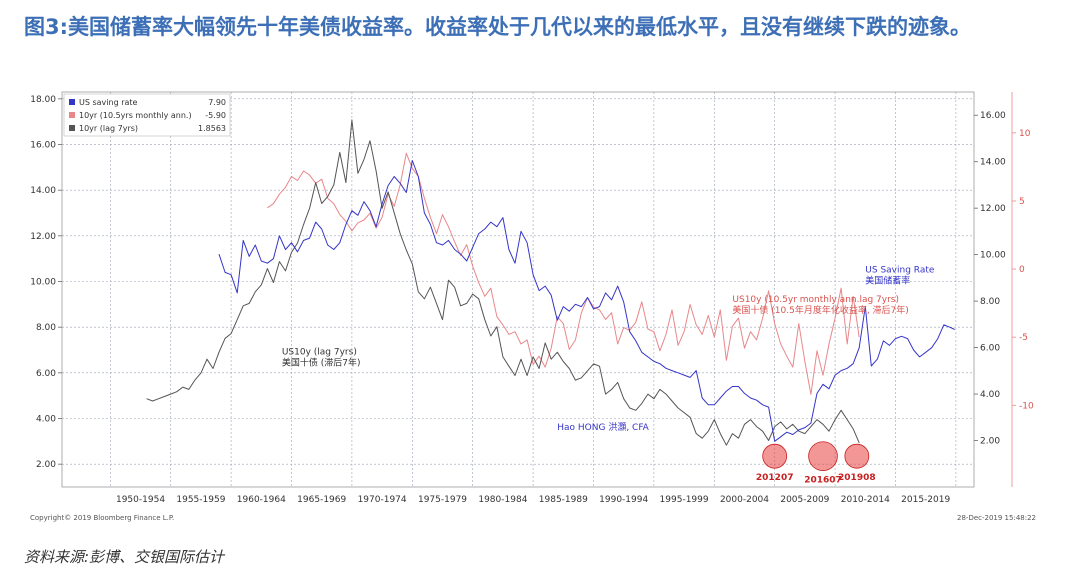 The height and width of the screenshot is (579, 1068). What do you see at coordinates (46, 465) in the screenshot?
I see `left-tick-label: 2.00` at bounding box center [46, 465].